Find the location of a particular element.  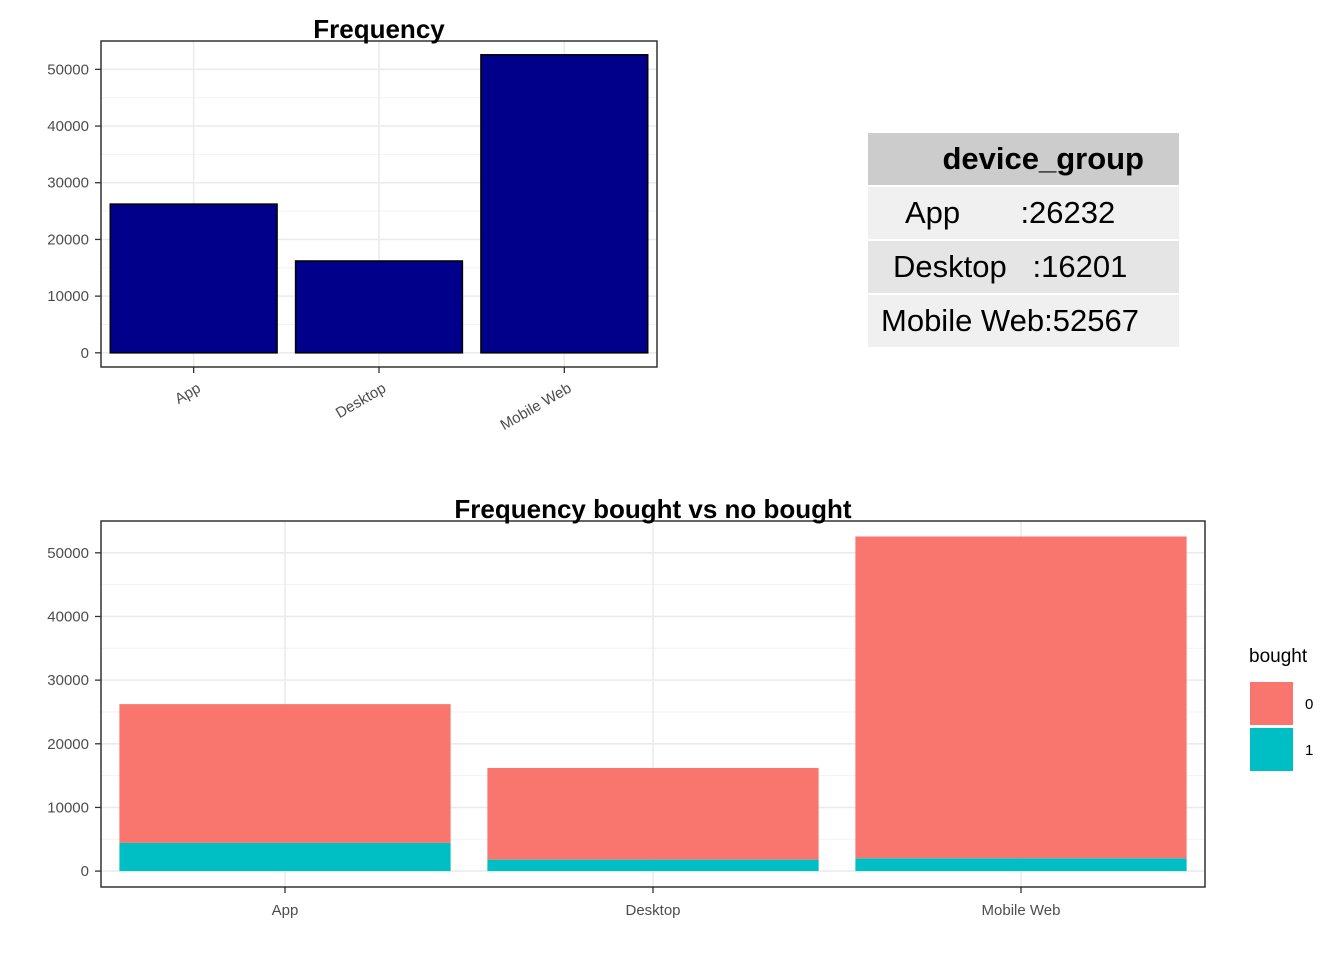

table-row-app: App :26232 is located at coordinates (1023, 213).